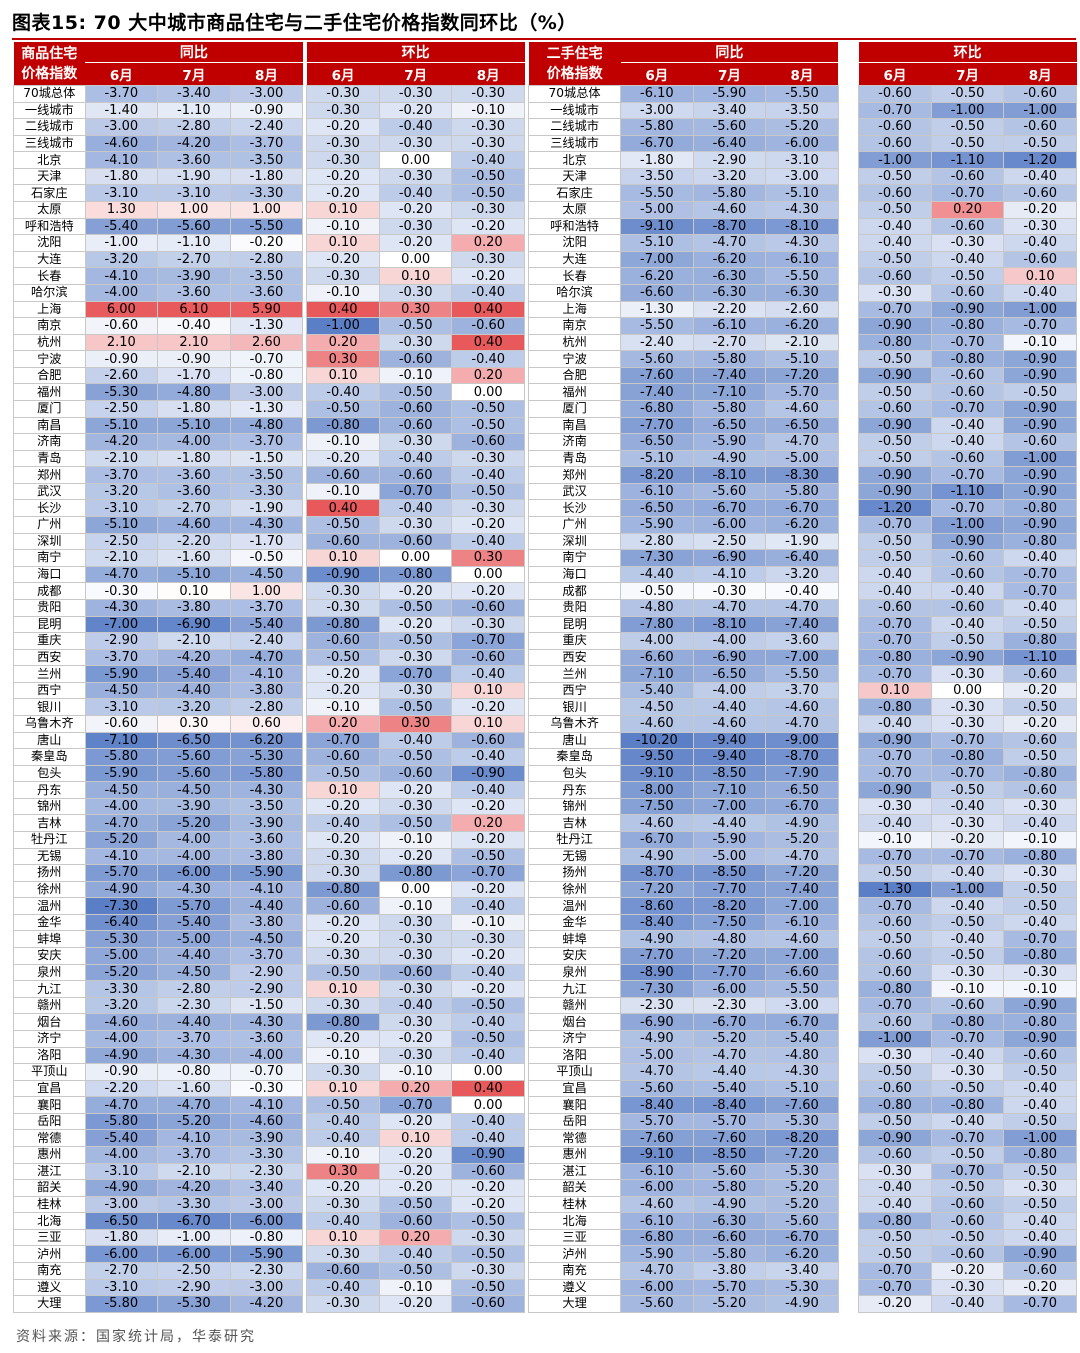 This screenshot has width=1080, height=1353. Describe the element at coordinates (194, 408) in the screenshot. I see `value-cell: -1.80` at that location.